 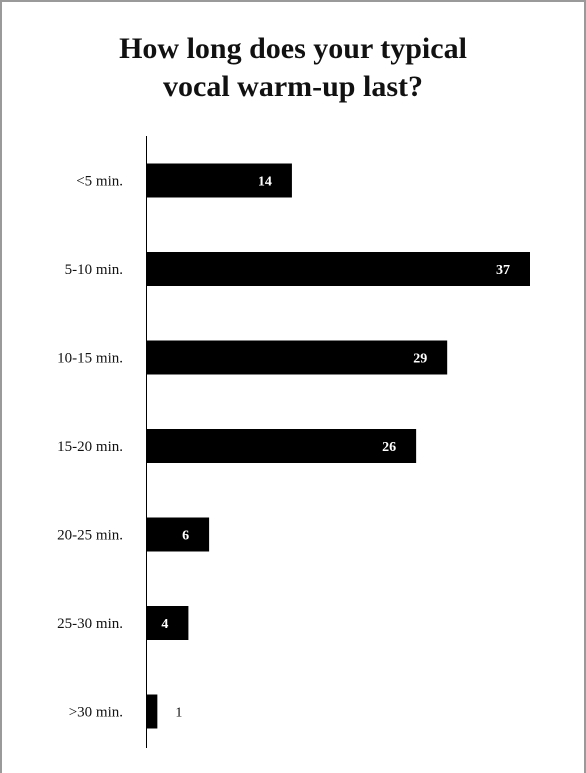 I want to click on value-label: 29, so click(x=420, y=359).